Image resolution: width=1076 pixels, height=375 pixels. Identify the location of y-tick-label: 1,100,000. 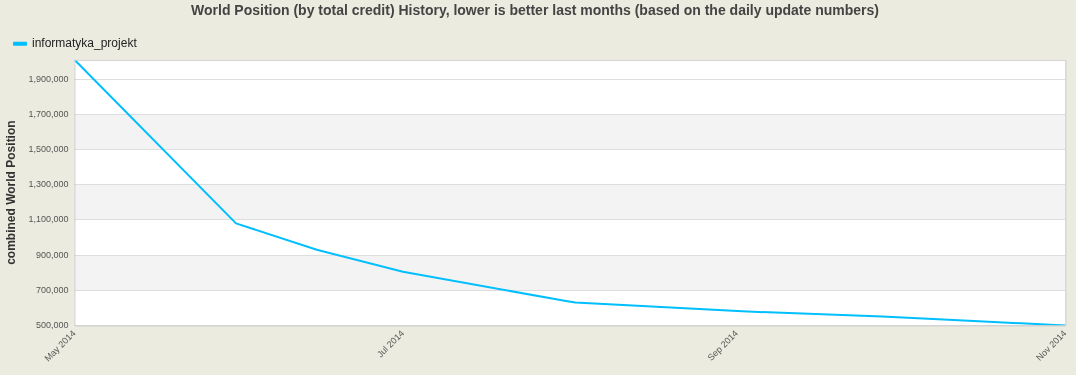
(48, 219).